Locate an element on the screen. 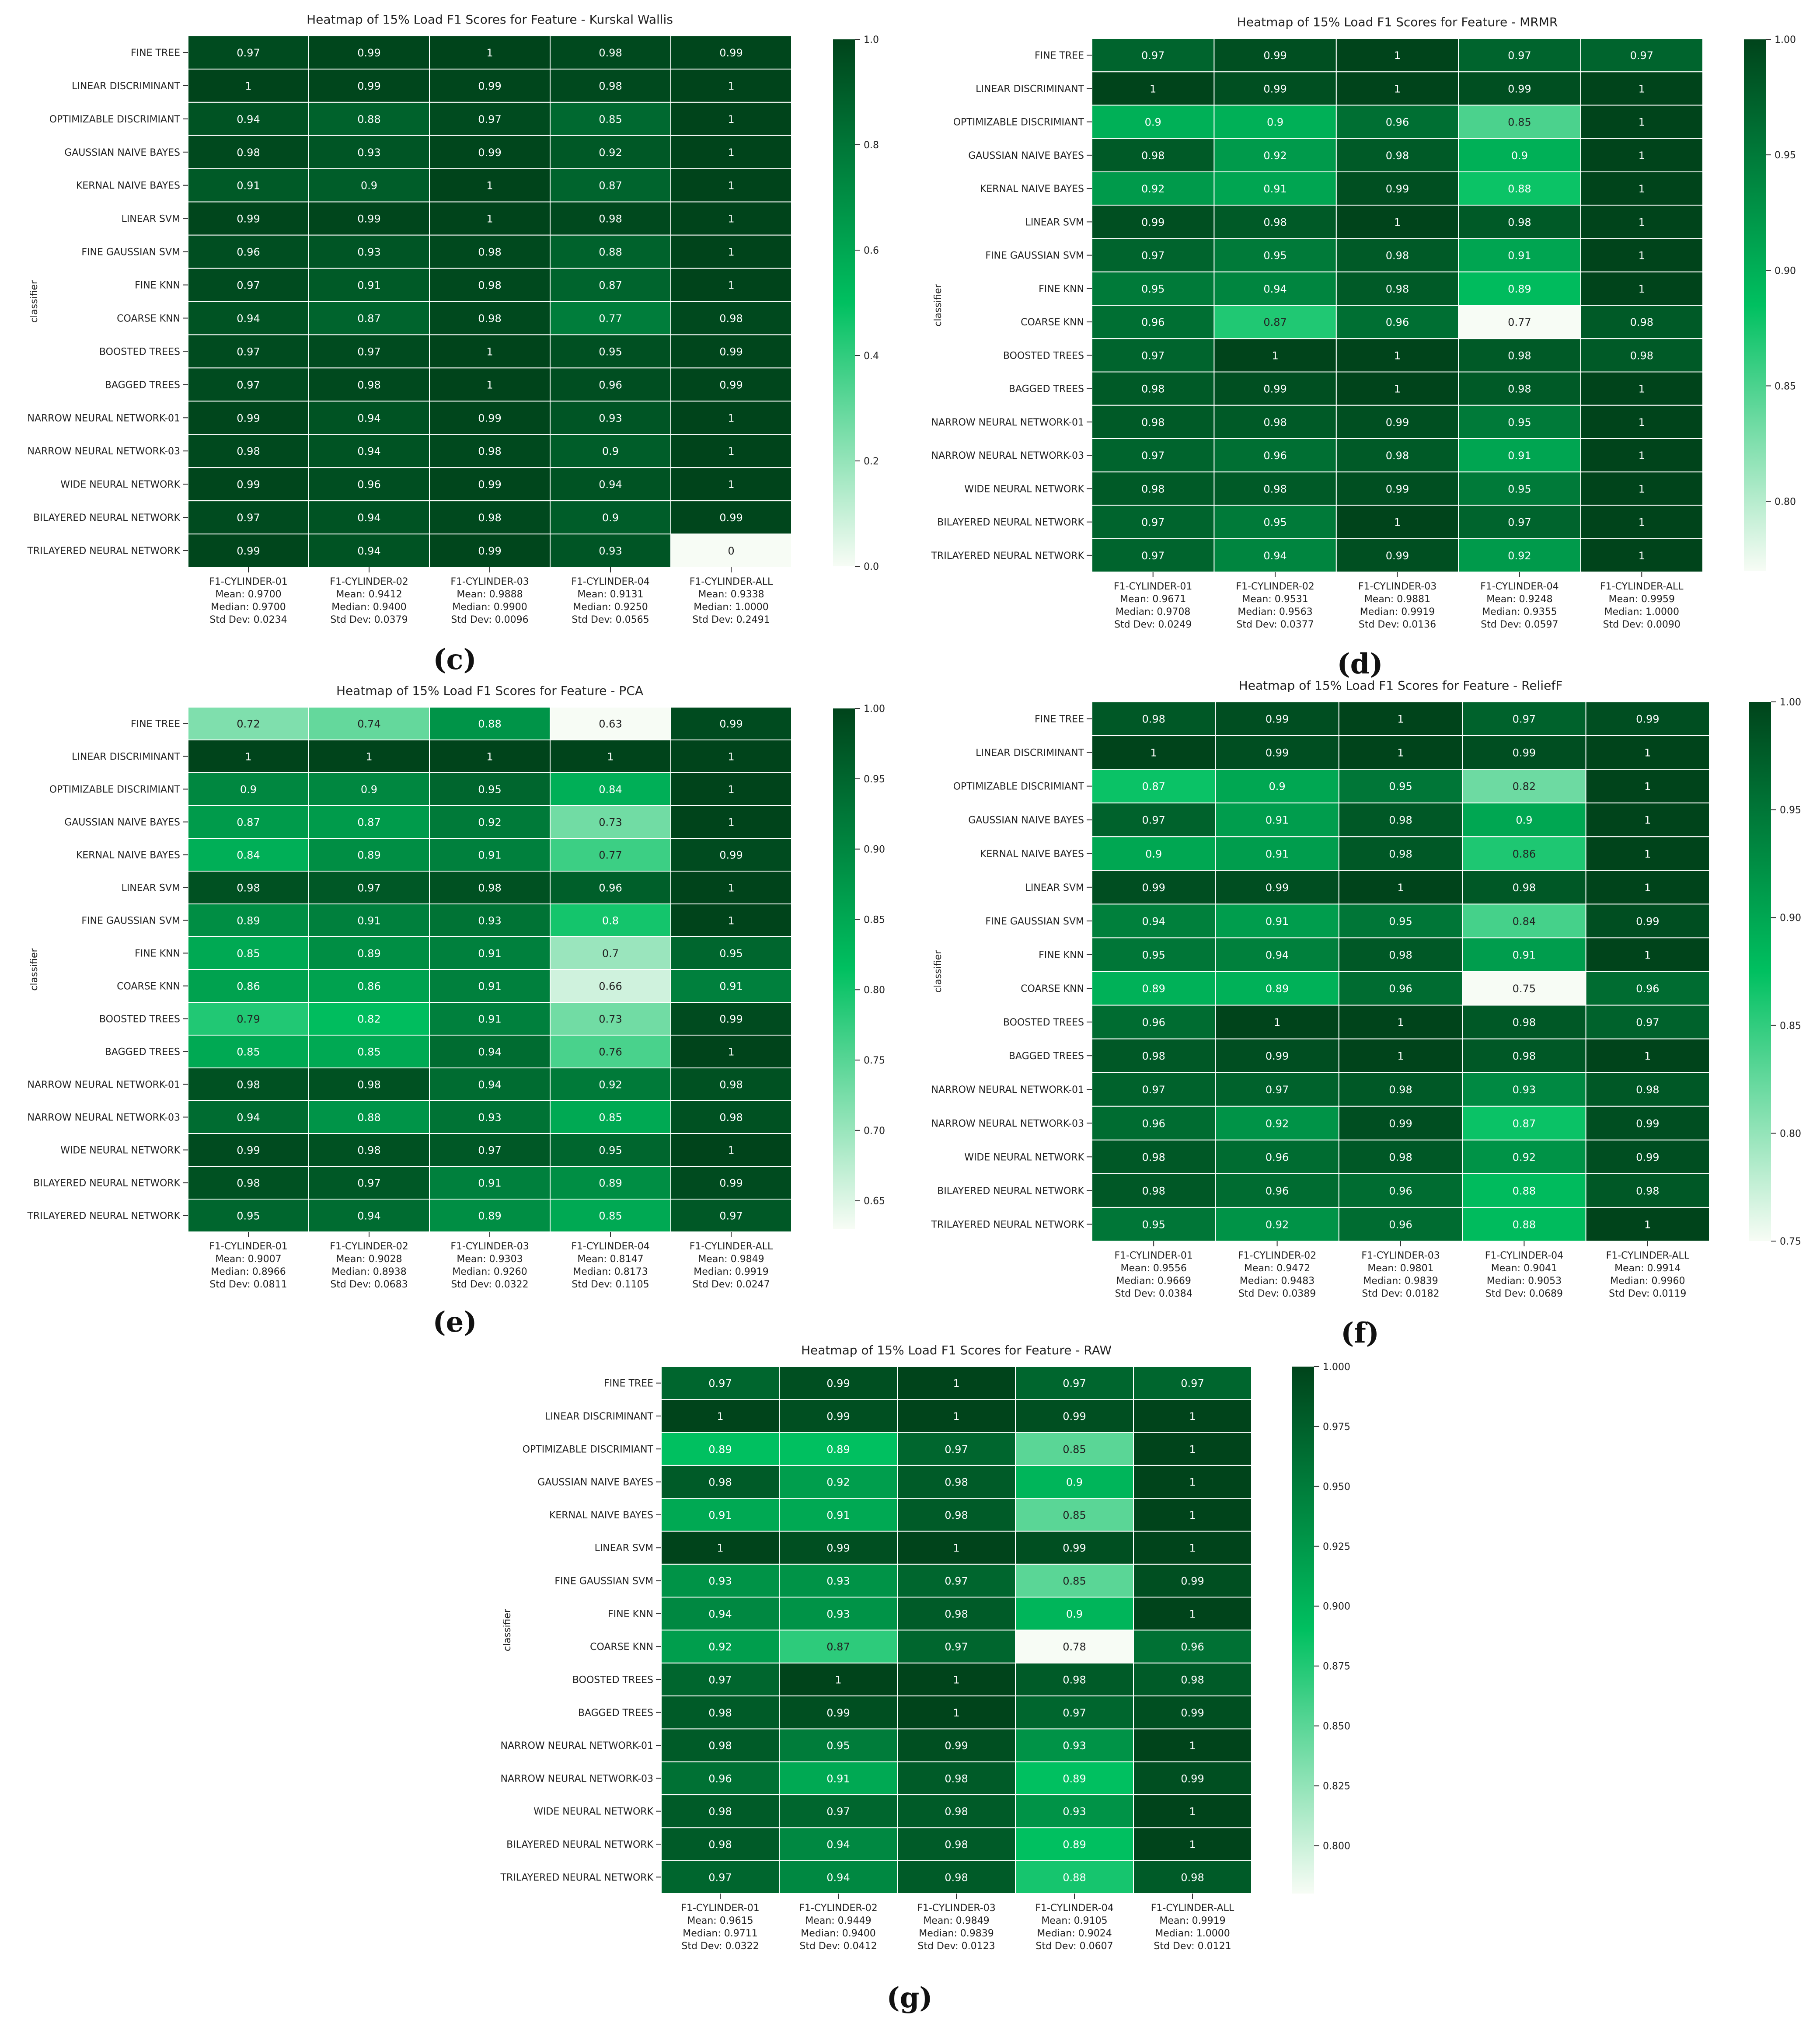 This screenshot has width=1820, height=2030. row-tick-label: LINEAR DISCRIMINANT is located at coordinates (1030, 753).